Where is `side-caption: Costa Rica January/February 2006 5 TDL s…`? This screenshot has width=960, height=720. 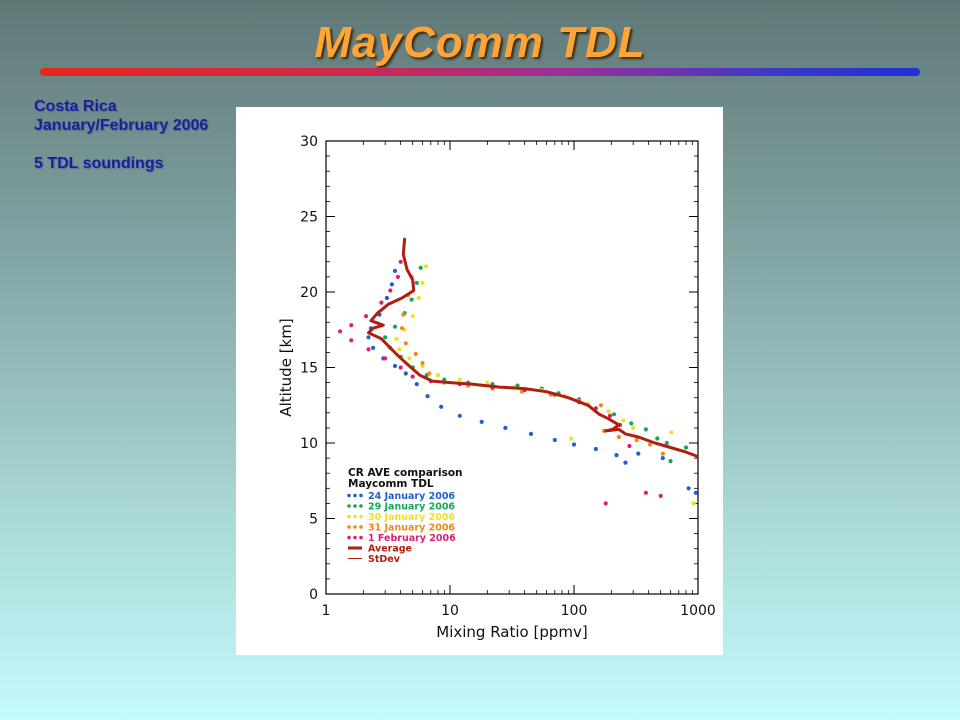
side-caption: Costa Rica January/February 2006 5 TDL s… is located at coordinates (121, 135).